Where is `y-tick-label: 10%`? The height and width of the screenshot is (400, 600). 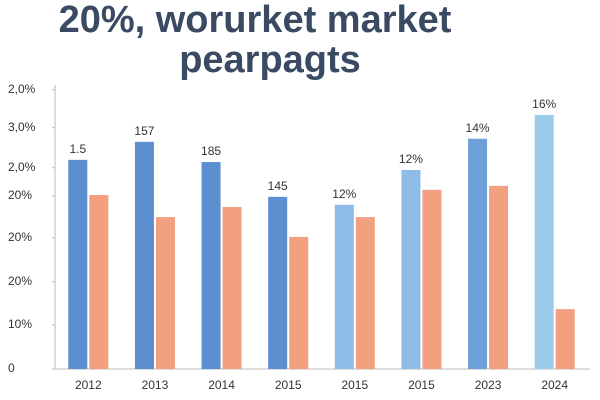 y-tick-label: 10% is located at coordinates (20, 324).